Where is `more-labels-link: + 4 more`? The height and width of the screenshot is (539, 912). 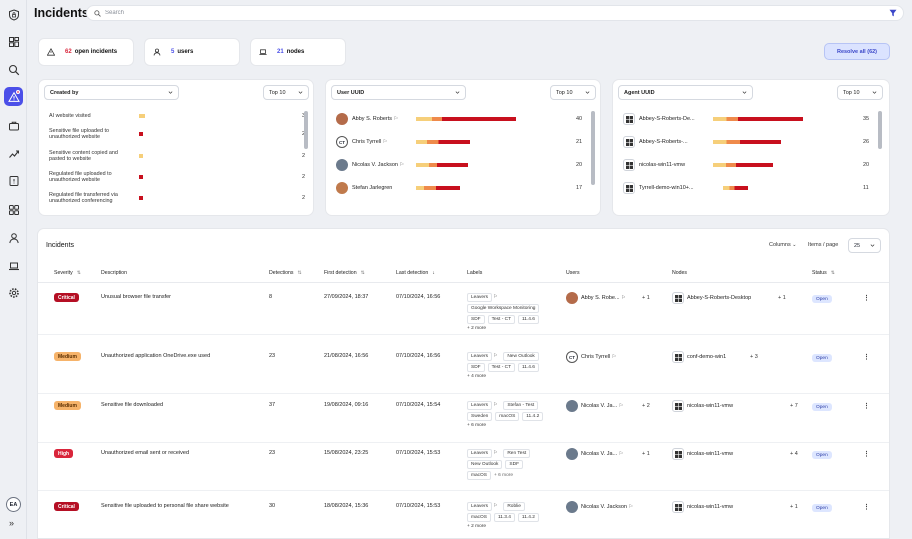
more-labels-link: + 4 more is located at coordinates (477, 376).